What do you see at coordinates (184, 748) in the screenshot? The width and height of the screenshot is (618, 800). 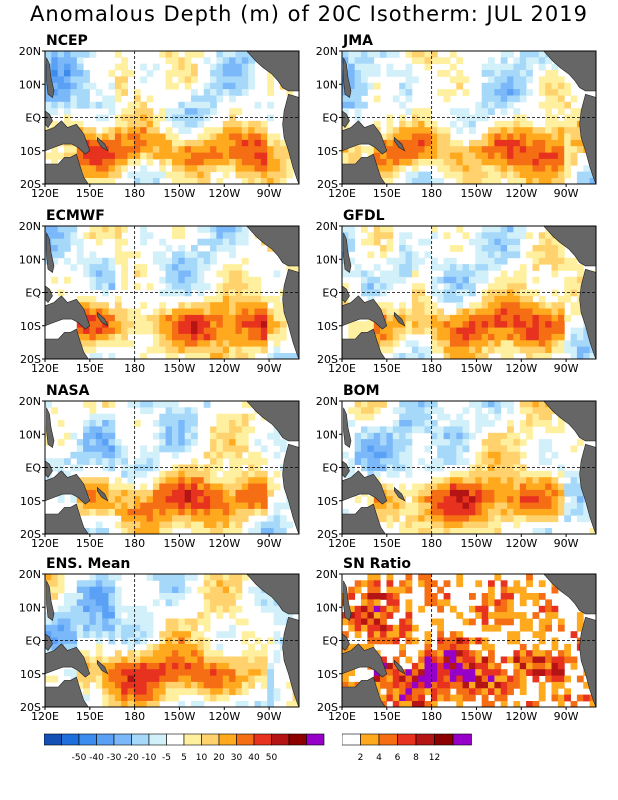 I see `anomaly-colorbar: -50 -40 -30 -20 -10 -5 5 10 20 30 40 50` at bounding box center [184, 748].